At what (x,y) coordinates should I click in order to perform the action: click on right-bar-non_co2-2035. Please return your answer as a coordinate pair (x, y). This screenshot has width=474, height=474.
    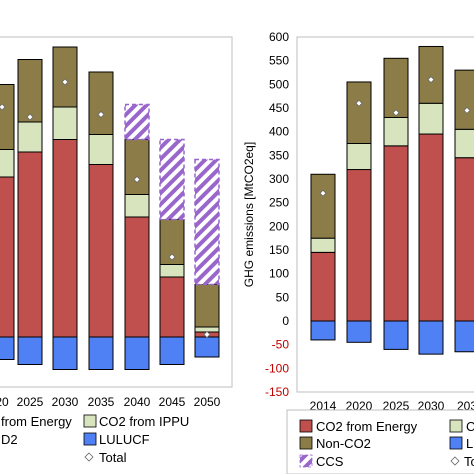
    Looking at the image, I should click on (464, 99).